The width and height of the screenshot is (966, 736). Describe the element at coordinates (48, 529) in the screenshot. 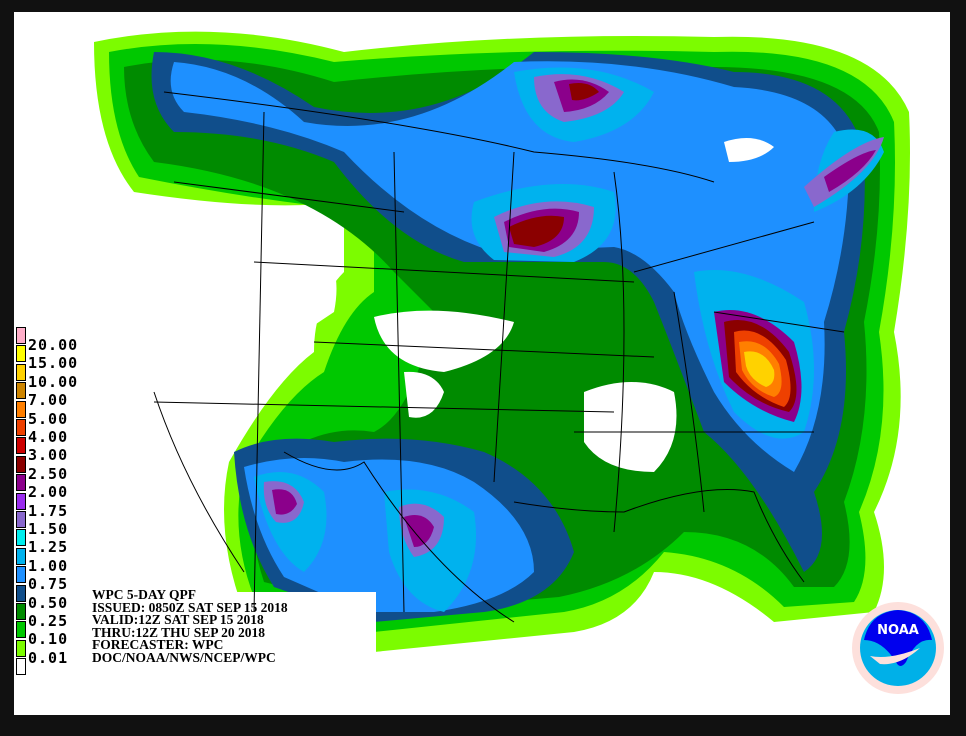

I see `legend-label: 1.50` at that location.